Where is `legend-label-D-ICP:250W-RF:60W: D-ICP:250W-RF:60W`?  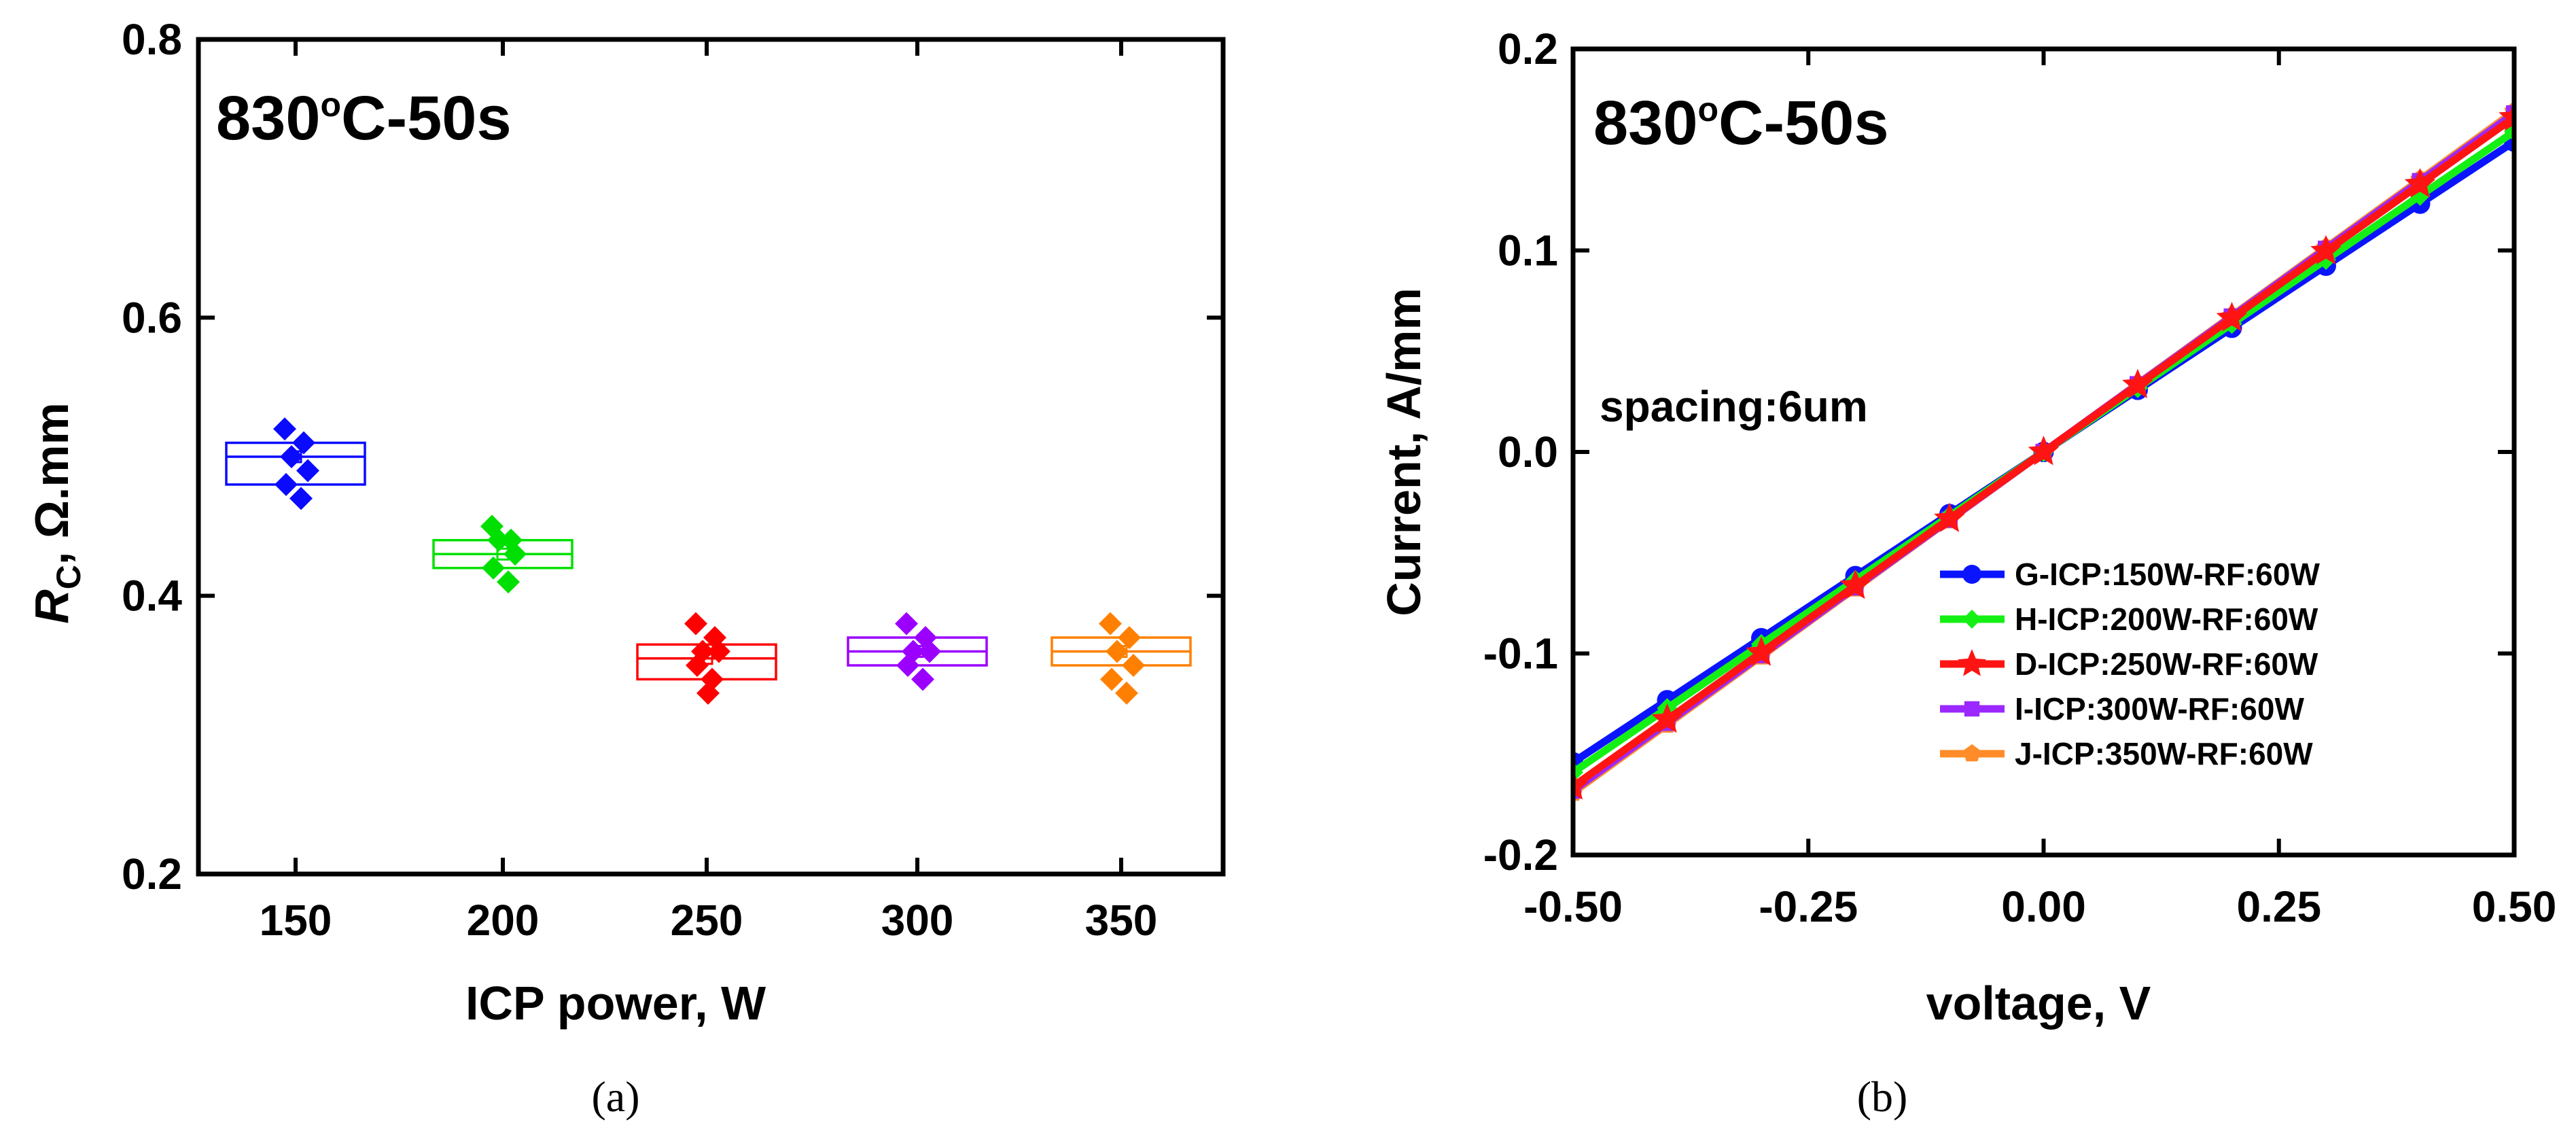 legend-label-D-ICP:250W-RF:60W: D-ICP:250W-RF:60W is located at coordinates (2166, 664).